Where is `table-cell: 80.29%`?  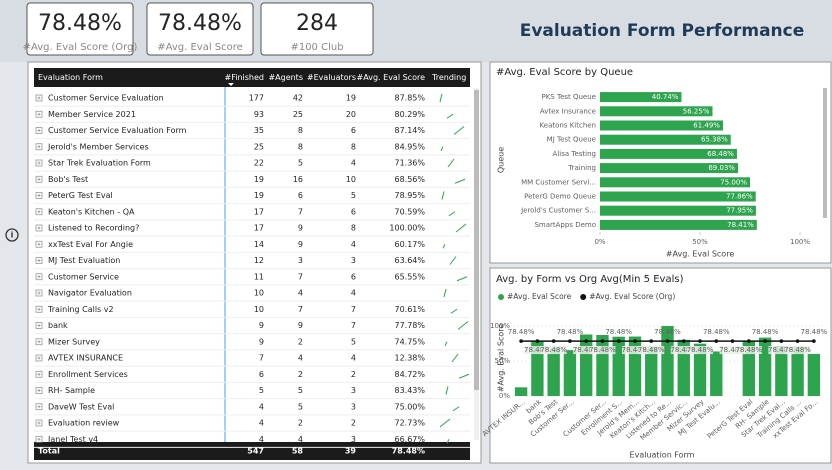 table-cell: 80.29% is located at coordinates (409, 114).